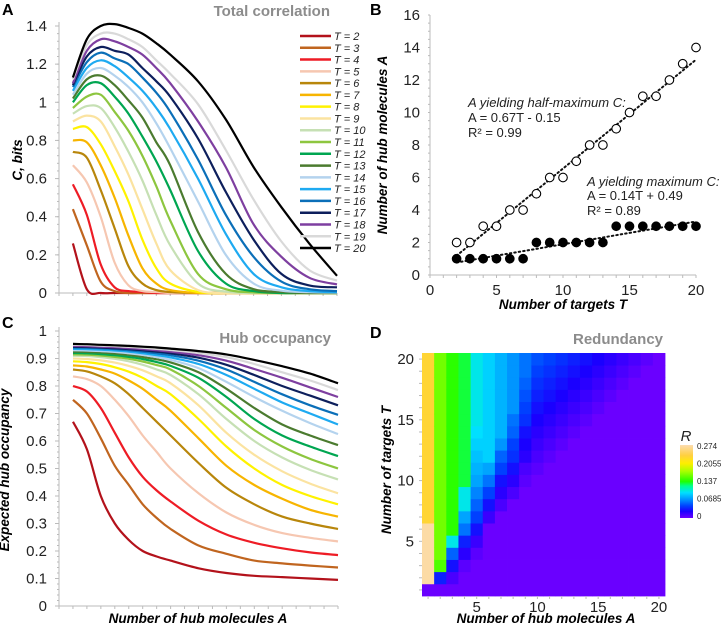 The width and height of the screenshot is (721, 628). What do you see at coordinates (350, 249) in the screenshot?
I see `legend-label: T = 20` at bounding box center [350, 249].